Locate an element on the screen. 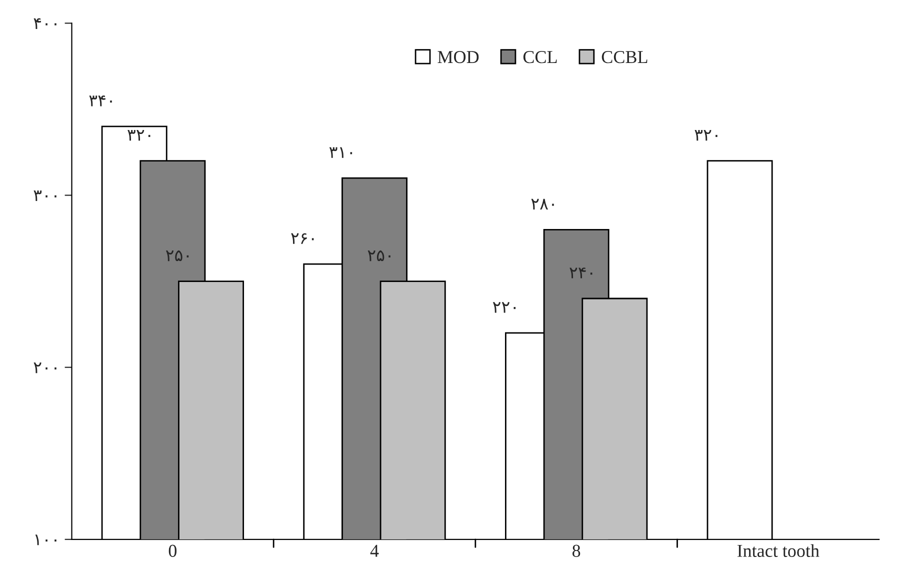  data-label: ۳۴۰ is located at coordinates (100, 101).